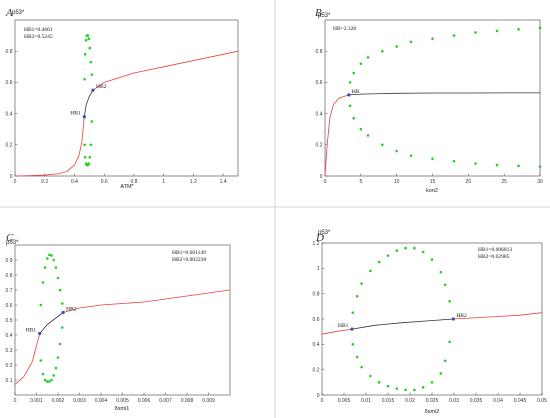 The image size is (550, 418). Describe the element at coordinates (9, 381) in the screenshot. I see `y-tick-label: 0.1` at that location.